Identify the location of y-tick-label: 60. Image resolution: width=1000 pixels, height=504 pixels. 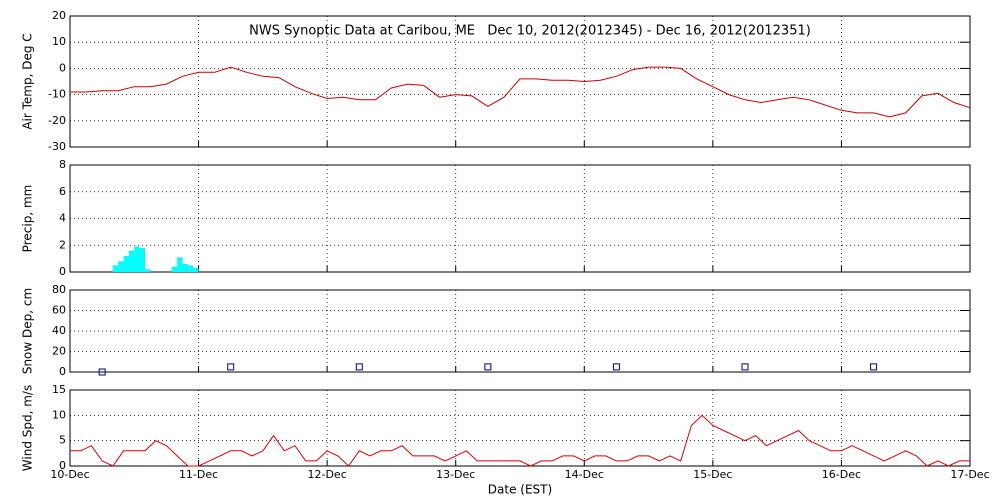
(59, 310).